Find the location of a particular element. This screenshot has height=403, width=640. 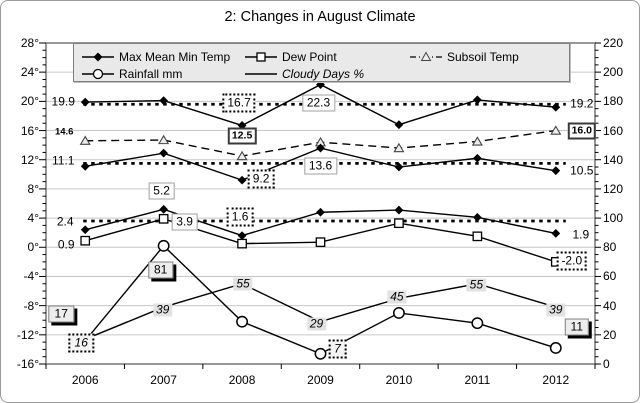

x-axis-year-label: 2010 is located at coordinates (399, 380).